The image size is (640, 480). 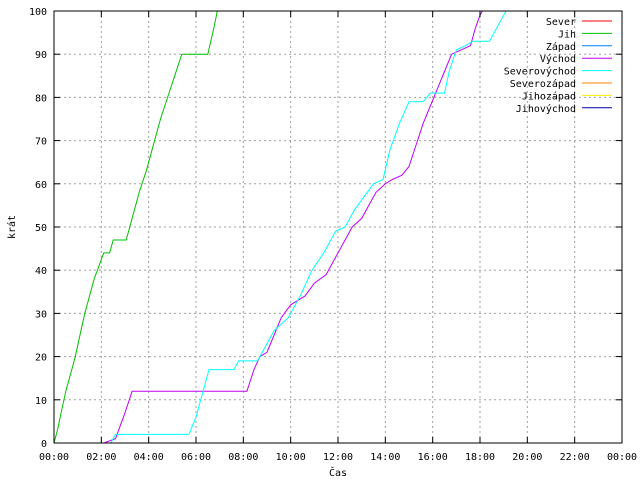 What do you see at coordinates (196, 457) in the screenshot?
I see `x-tick-label: 06:00` at bounding box center [196, 457].